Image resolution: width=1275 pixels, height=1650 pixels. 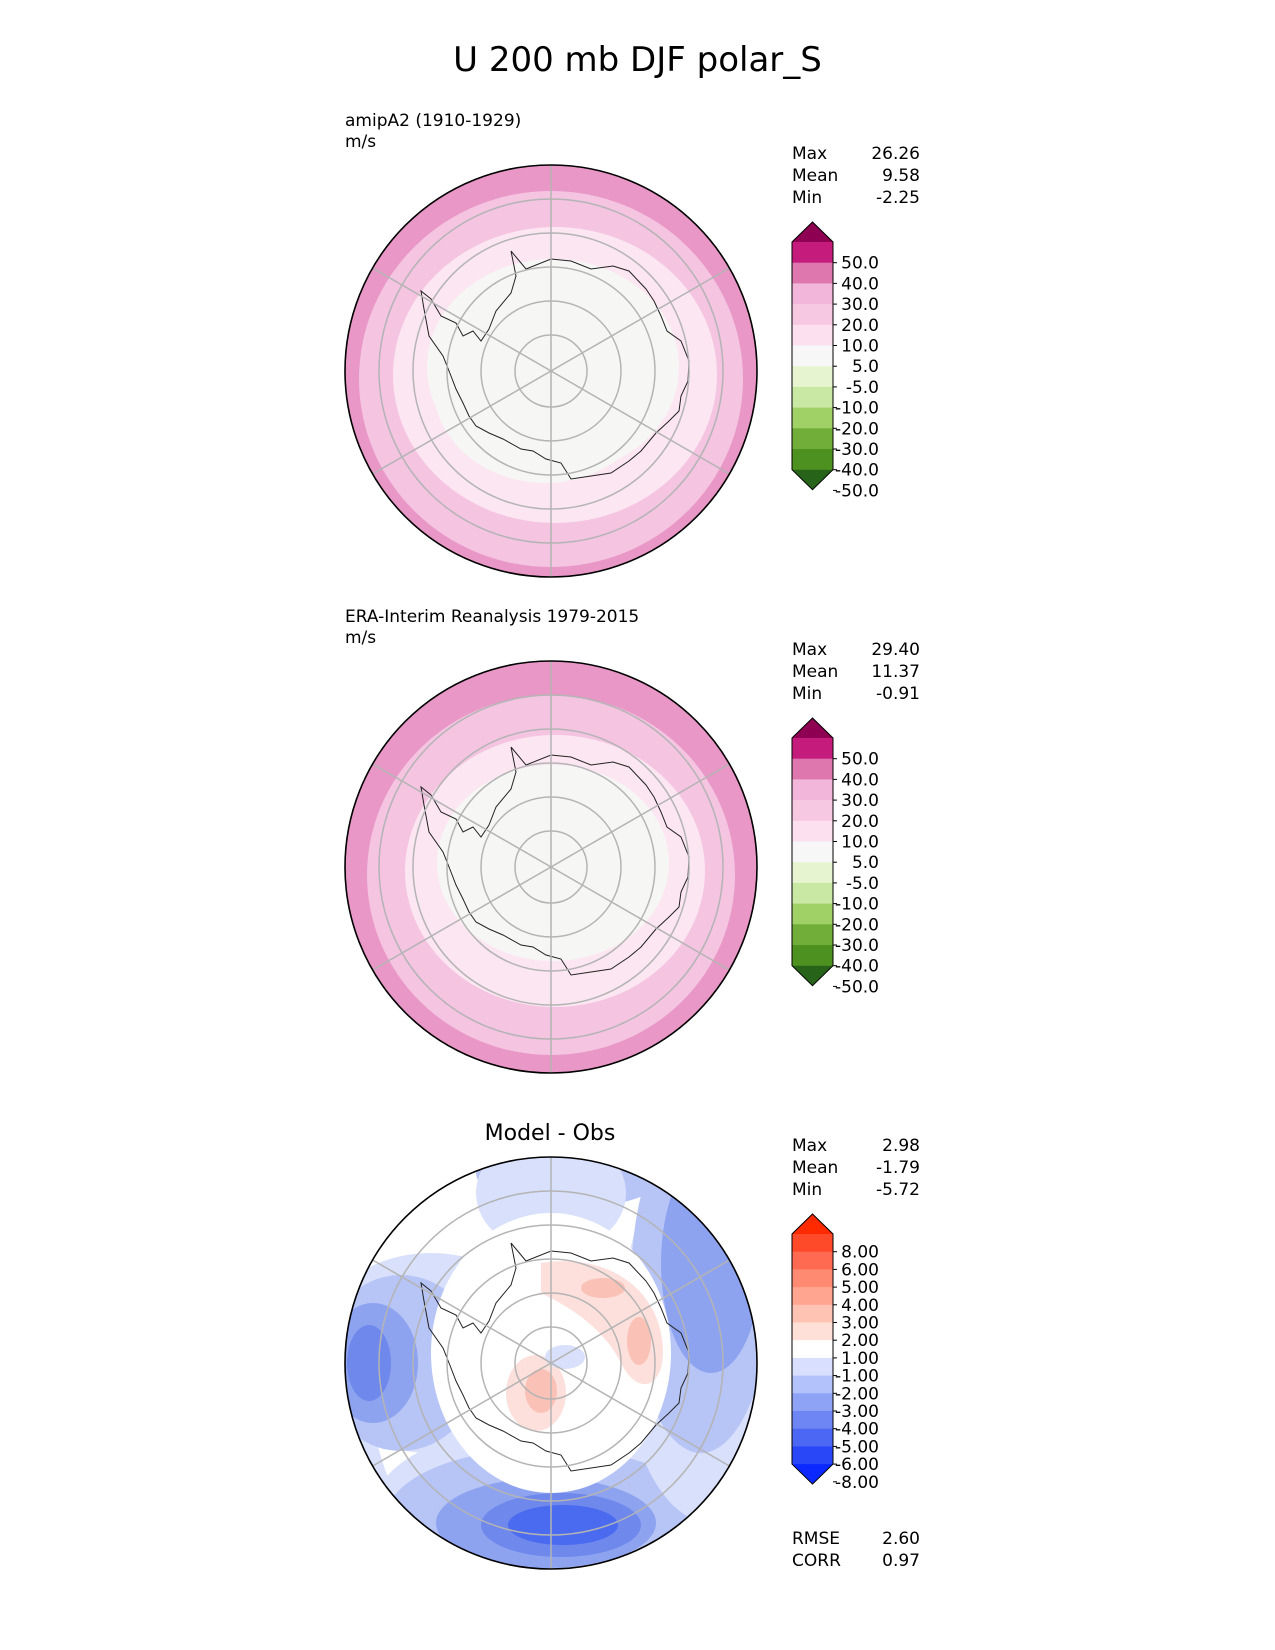 What do you see at coordinates (860, 1306) in the screenshot?
I see `colorbar-tick-label: 4.00` at bounding box center [860, 1306].